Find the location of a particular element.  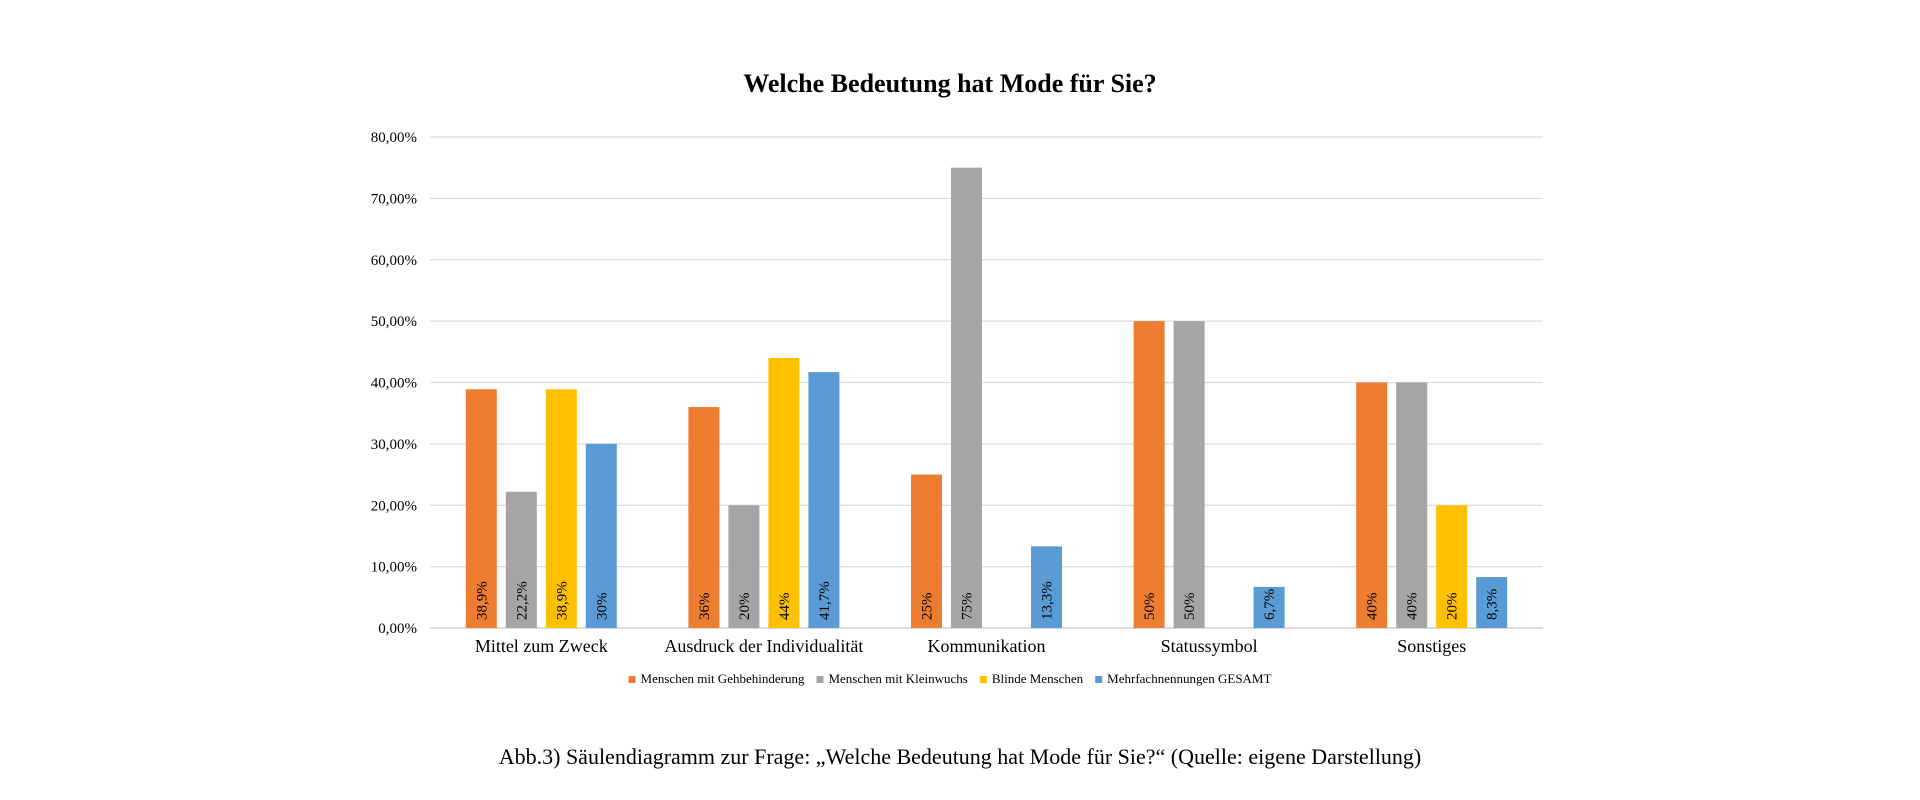

chart-title: Welche Bedeutung hat Mode für Sie? is located at coordinates (949, 83).